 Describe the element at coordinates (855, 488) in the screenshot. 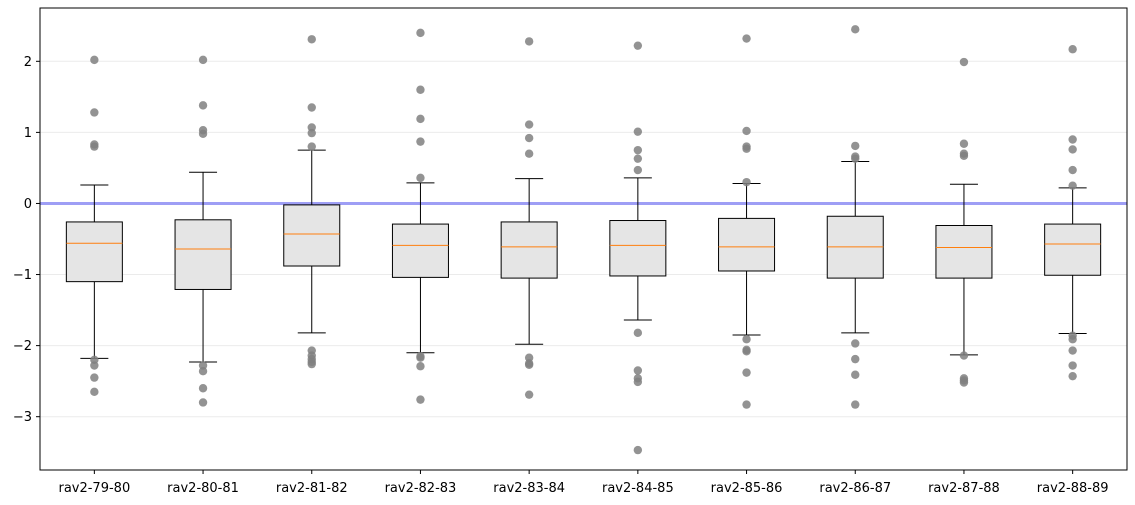

I see `x-tick-label: rav2-86-87` at that location.